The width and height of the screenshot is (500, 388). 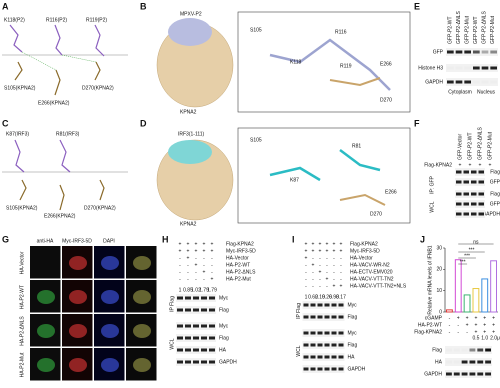 I want to click on lane-label: GFP-P2-WT, so click(x=476, y=31).